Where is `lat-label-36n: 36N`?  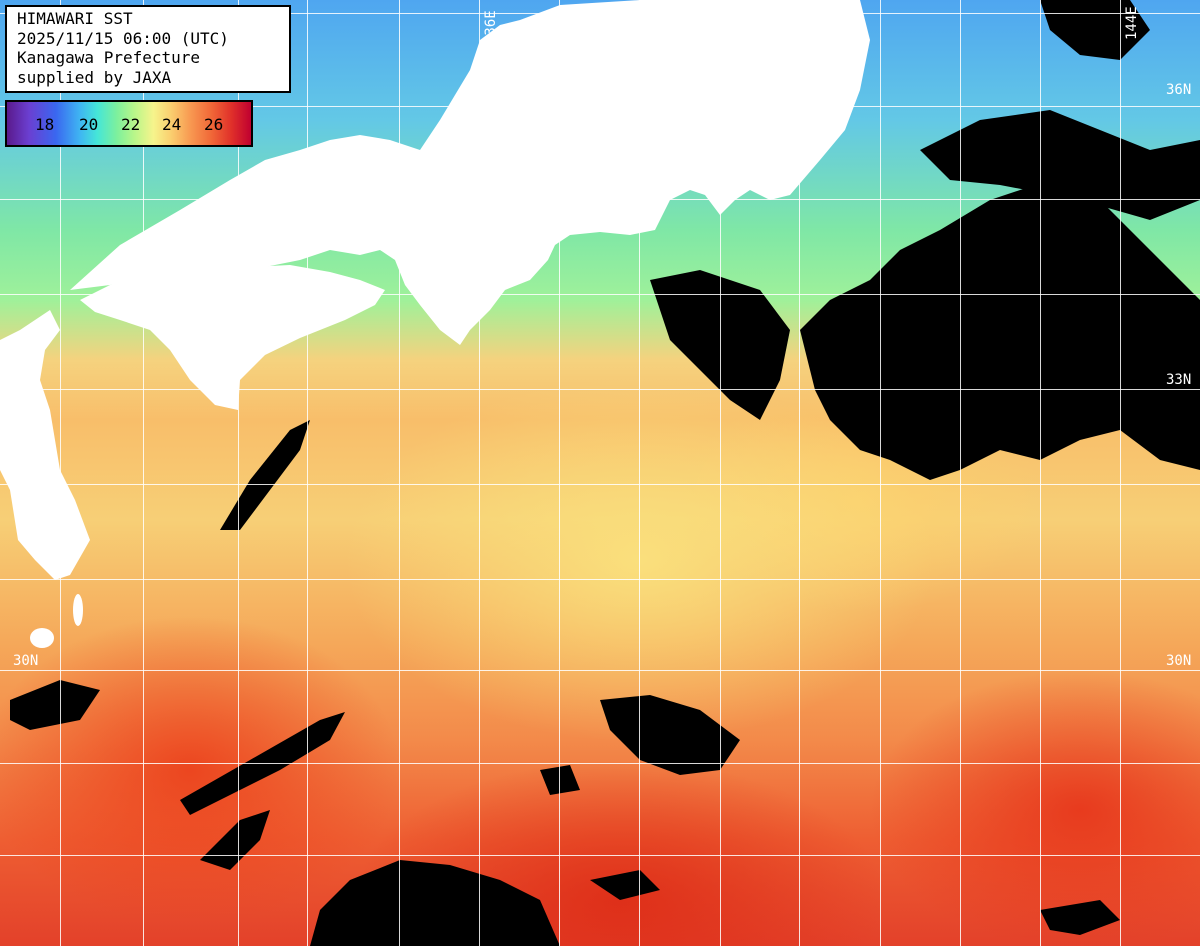 lat-label-36n: 36N is located at coordinates (1179, 90).